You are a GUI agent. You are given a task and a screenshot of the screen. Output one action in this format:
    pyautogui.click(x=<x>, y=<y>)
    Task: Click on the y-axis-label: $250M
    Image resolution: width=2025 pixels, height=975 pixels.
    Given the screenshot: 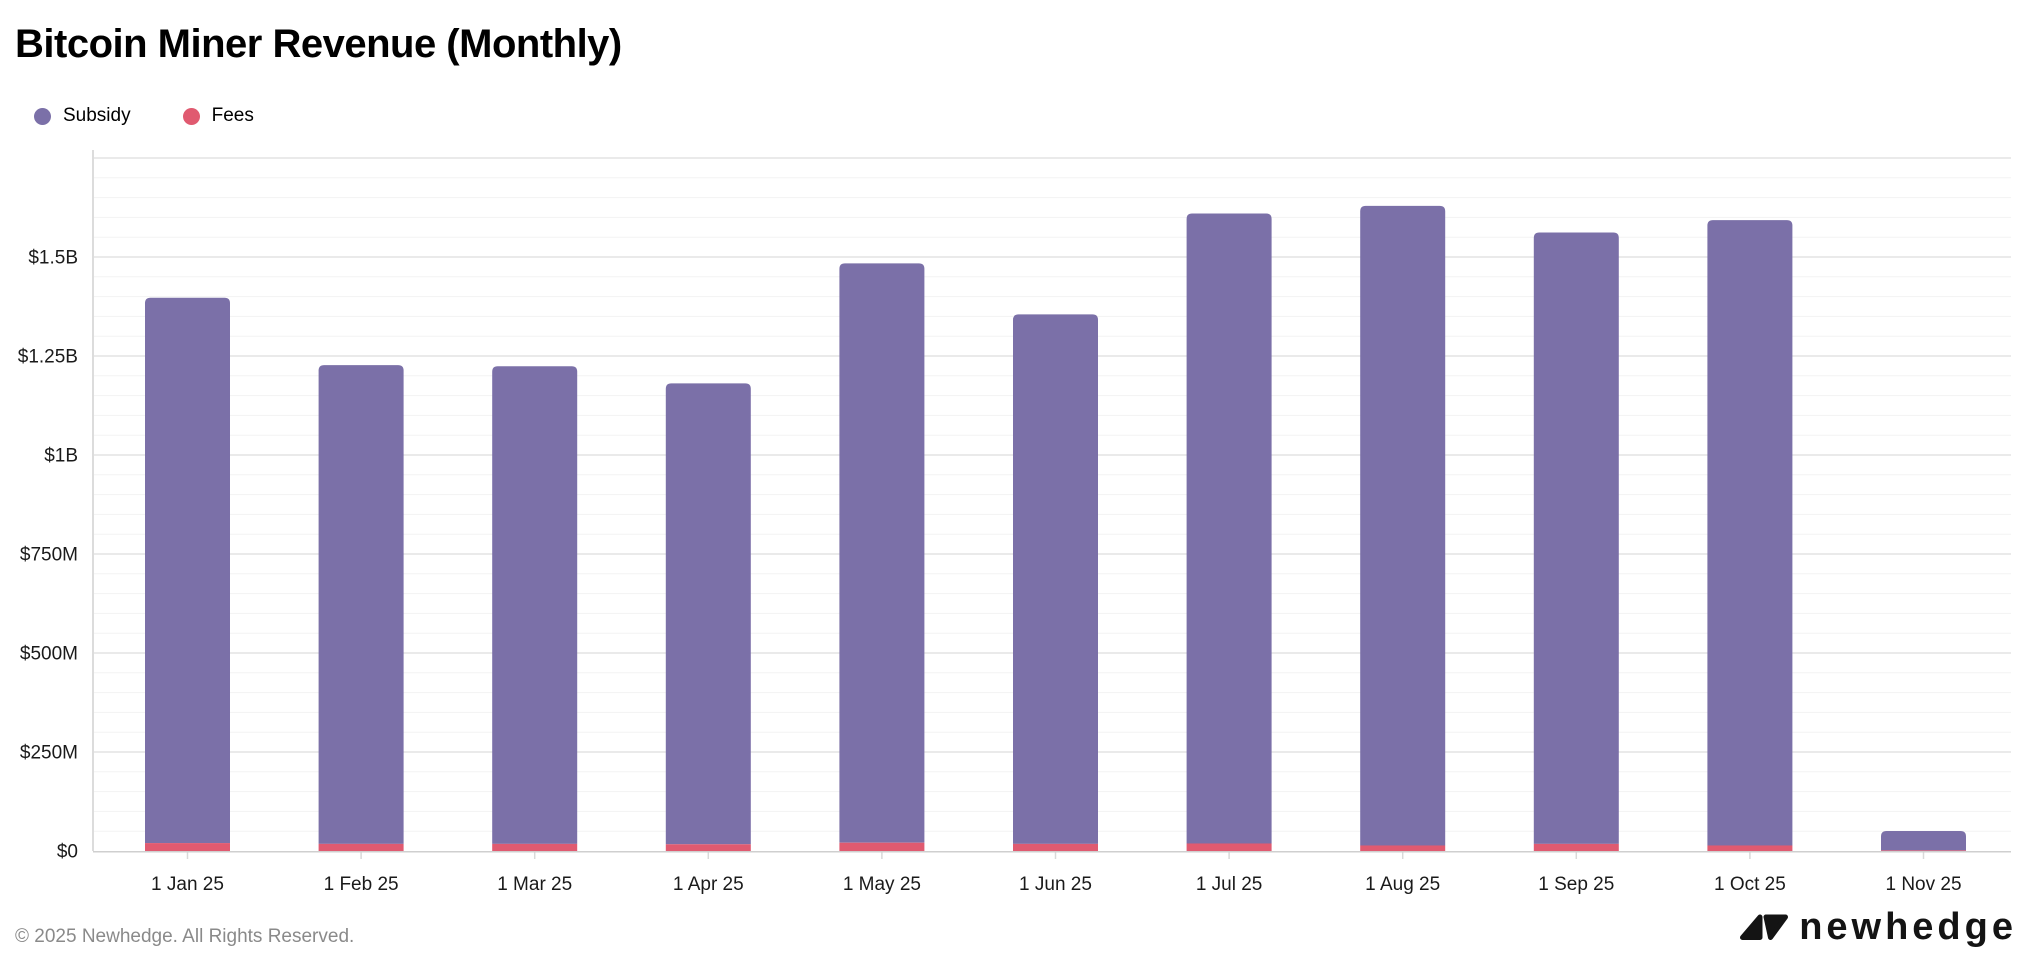 What is the action you would take?
    pyautogui.click(x=49, y=753)
    